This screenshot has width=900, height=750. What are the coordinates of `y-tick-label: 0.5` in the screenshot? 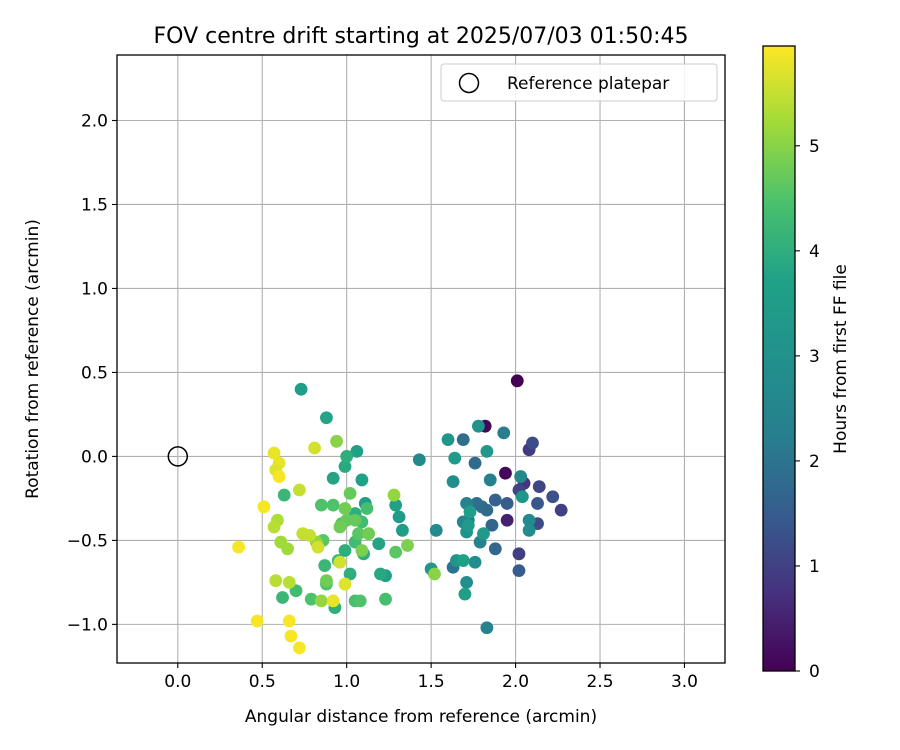 It's located at (94, 373).